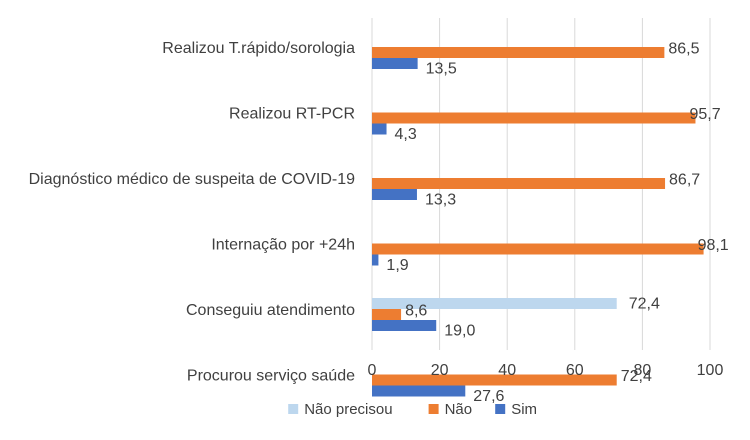 The image size is (750, 440). I want to click on legend-swatch-não, so click(433, 409).